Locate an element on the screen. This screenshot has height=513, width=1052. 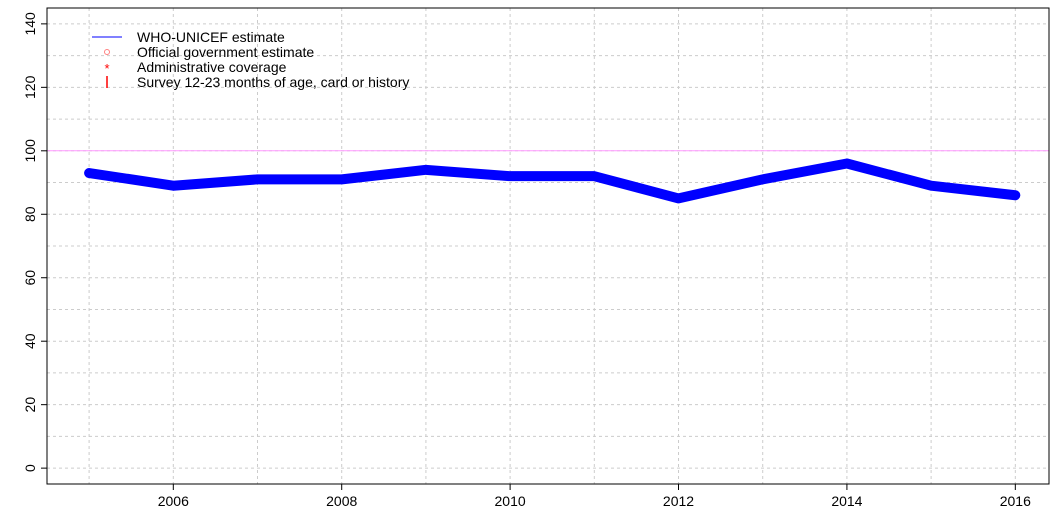
x-tick-label: 2012 is located at coordinates (678, 501).